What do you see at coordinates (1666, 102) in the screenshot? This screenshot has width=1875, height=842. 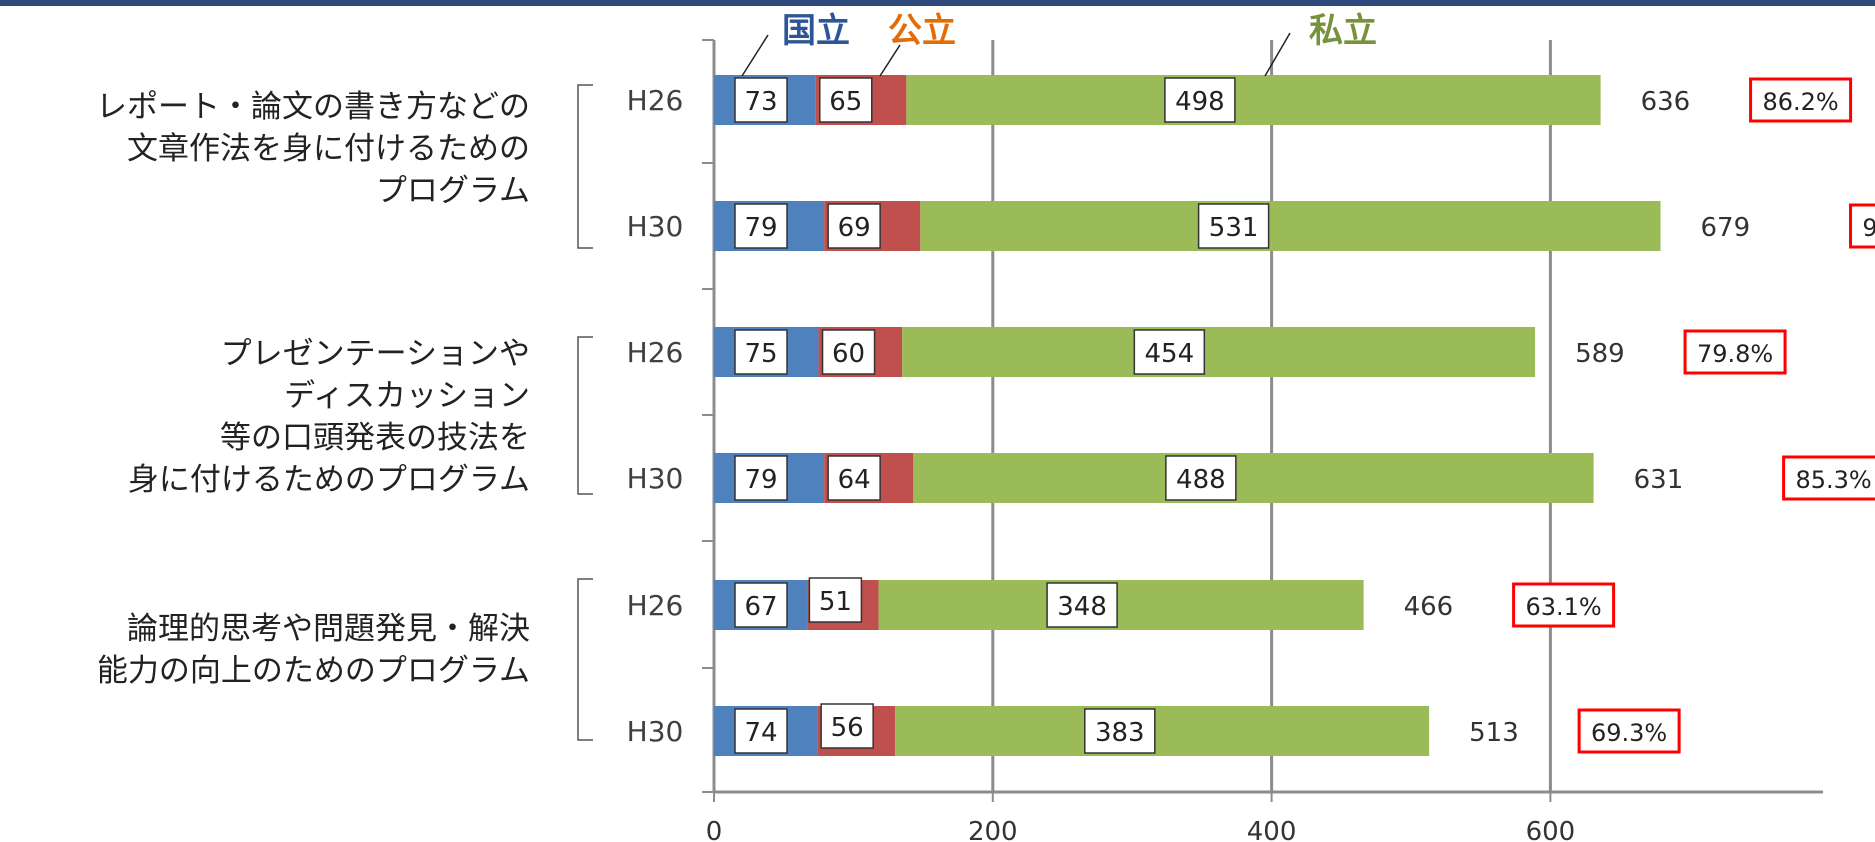 I see `row-total-label: 636` at bounding box center [1666, 102].